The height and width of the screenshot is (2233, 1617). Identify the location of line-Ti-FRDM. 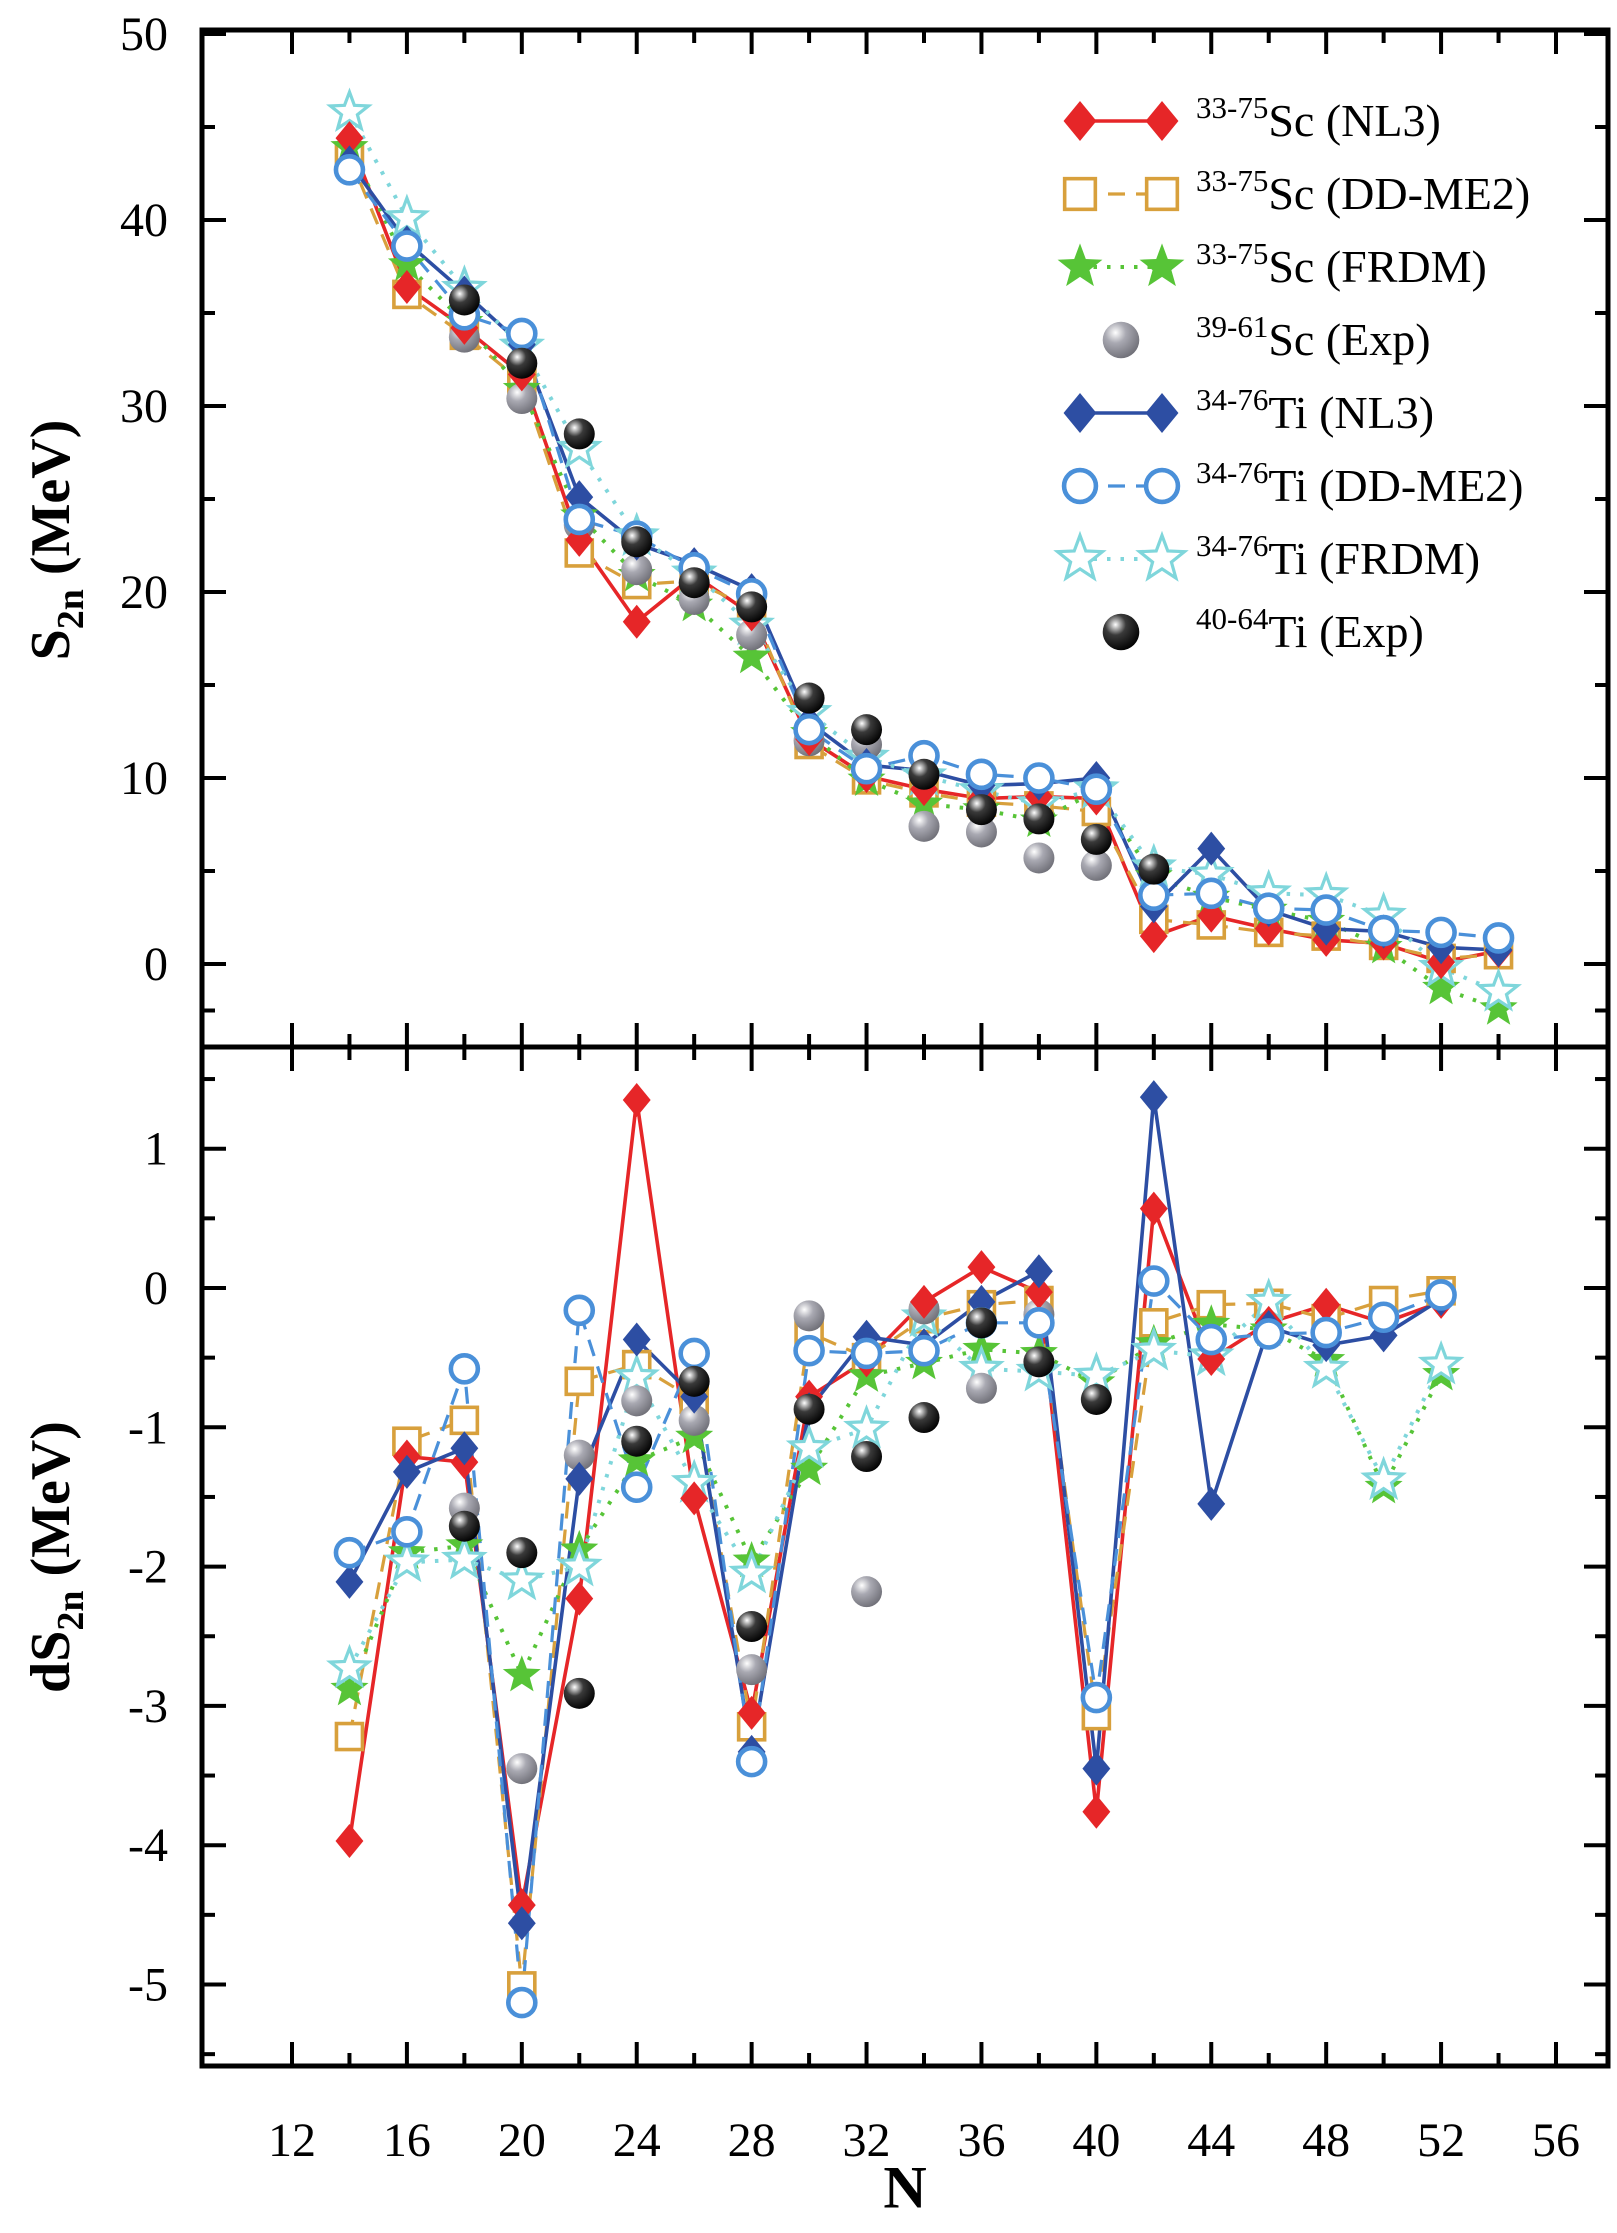
(895, 1484).